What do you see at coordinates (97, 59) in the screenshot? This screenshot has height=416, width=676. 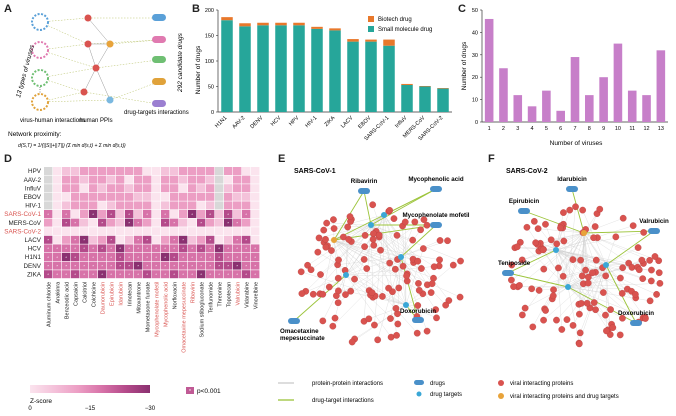 I see `ppi-links` at bounding box center [97, 59].